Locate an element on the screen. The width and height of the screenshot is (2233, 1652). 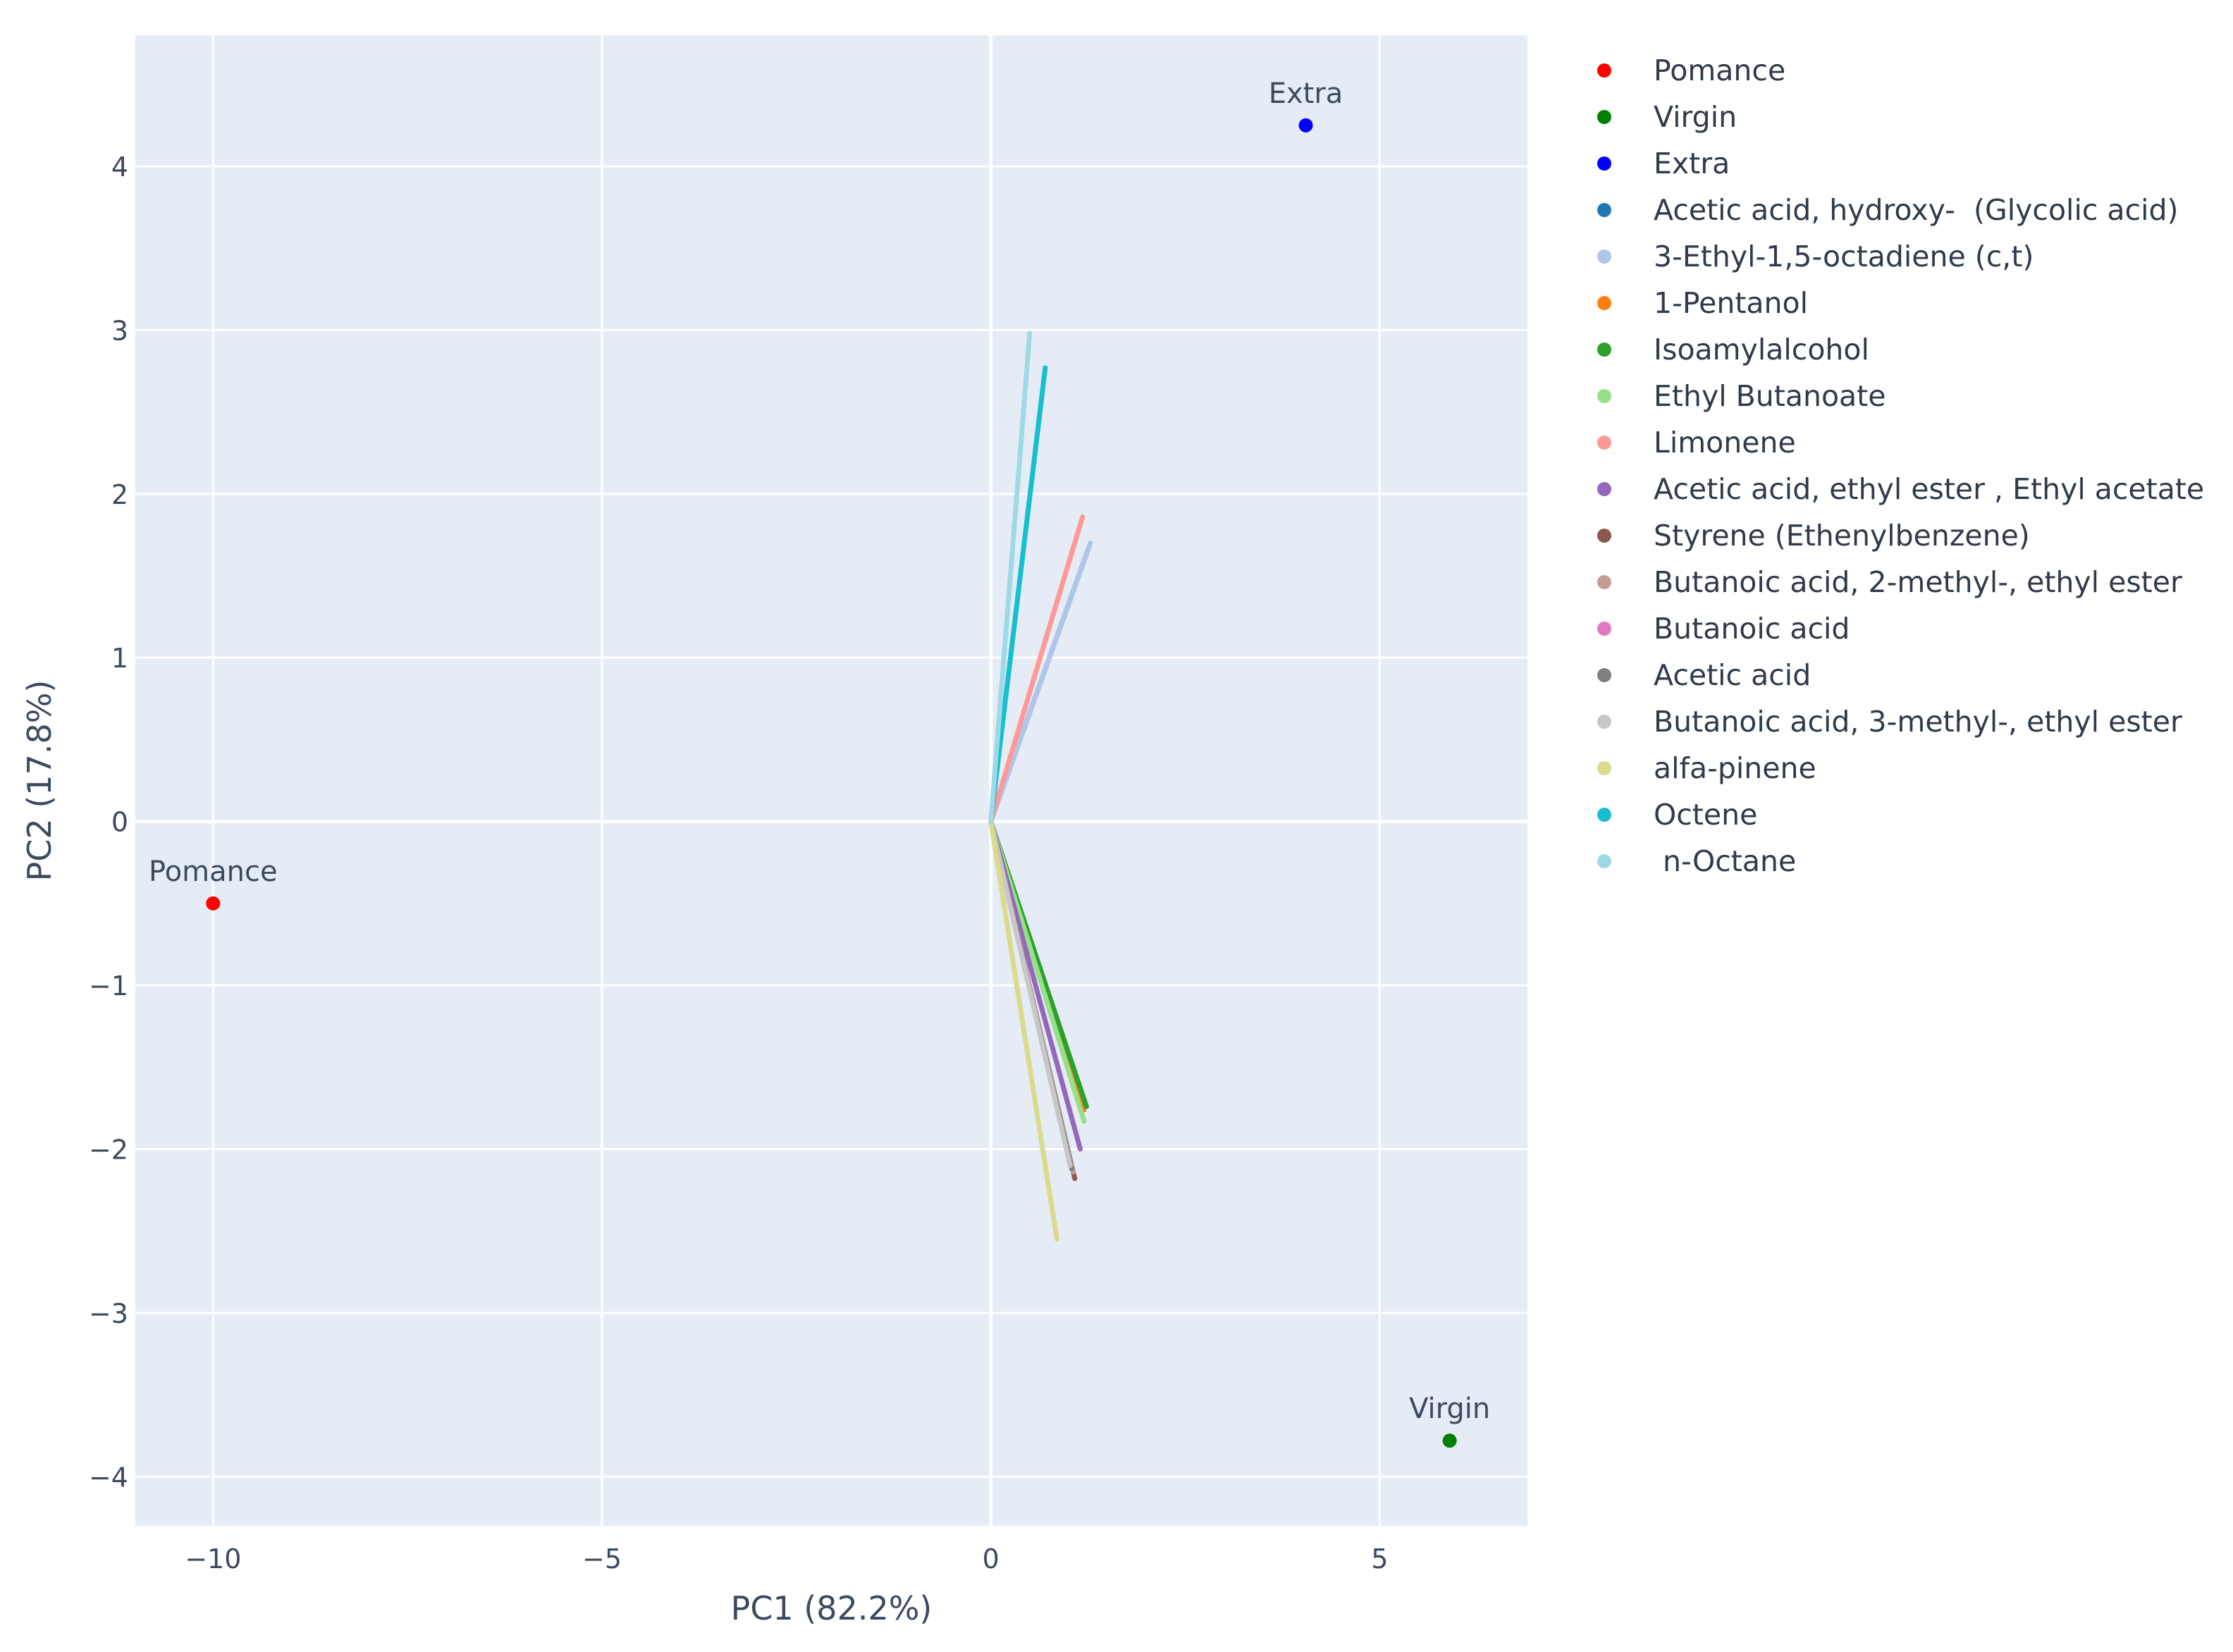
y-tick-label: 2 is located at coordinates (120, 494).